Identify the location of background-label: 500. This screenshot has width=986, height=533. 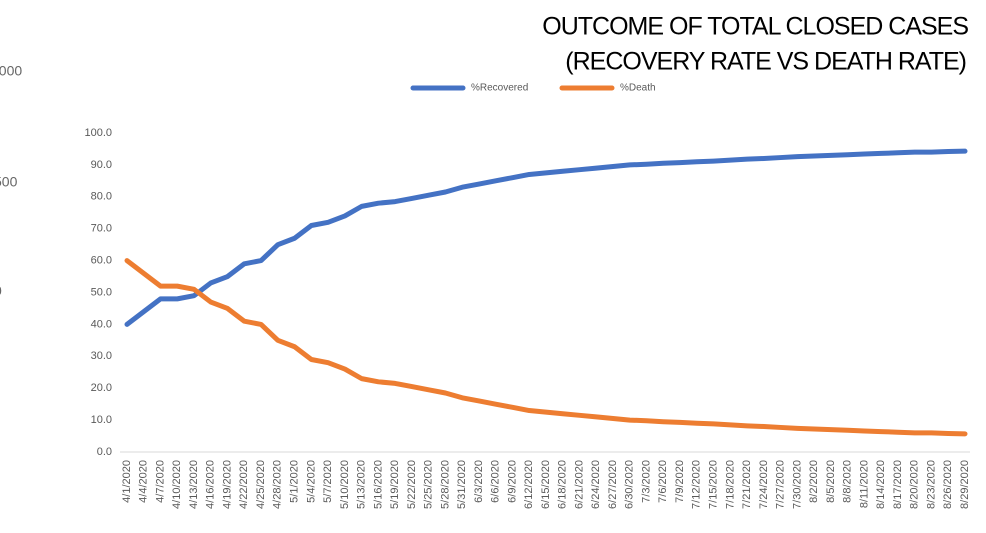
(9, 182).